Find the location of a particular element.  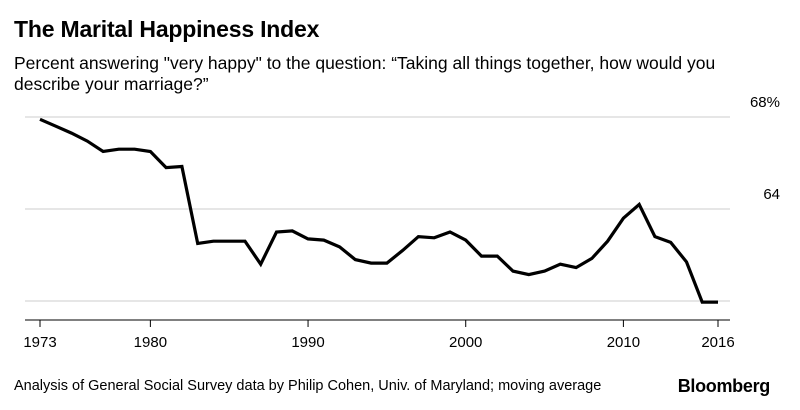

chart-title: The Marital Happiness Index is located at coordinates (167, 29).